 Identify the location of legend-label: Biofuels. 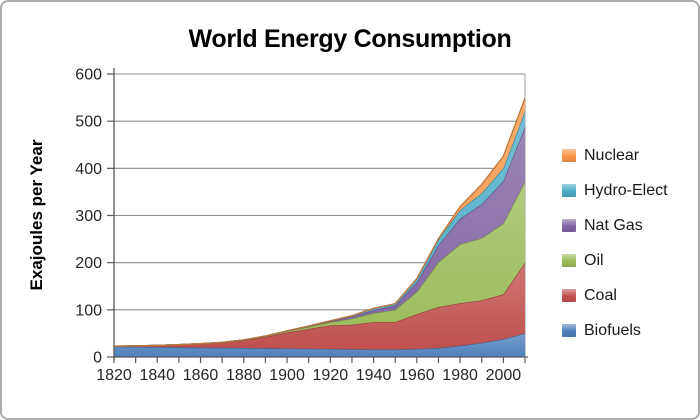
(612, 330).